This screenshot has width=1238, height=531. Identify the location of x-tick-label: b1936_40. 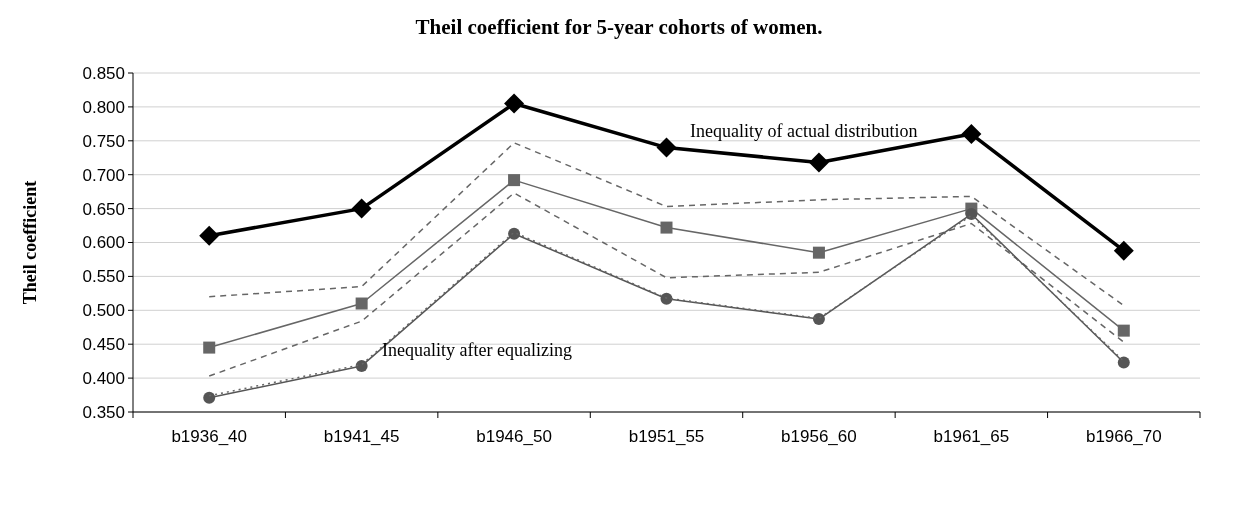
(209, 436).